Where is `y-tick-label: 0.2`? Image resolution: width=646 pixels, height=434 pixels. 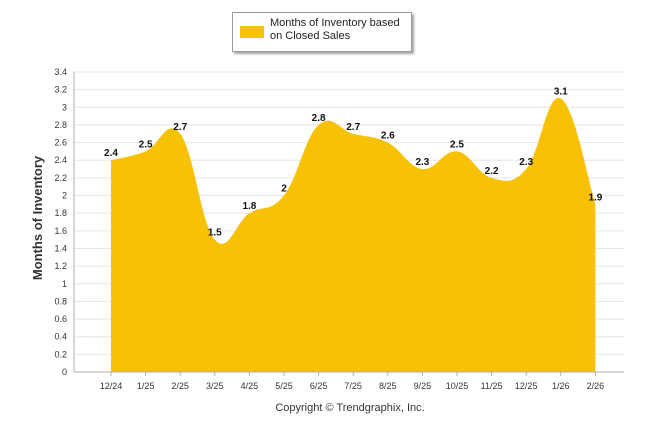 y-tick-label: 0.2 is located at coordinates (60, 354).